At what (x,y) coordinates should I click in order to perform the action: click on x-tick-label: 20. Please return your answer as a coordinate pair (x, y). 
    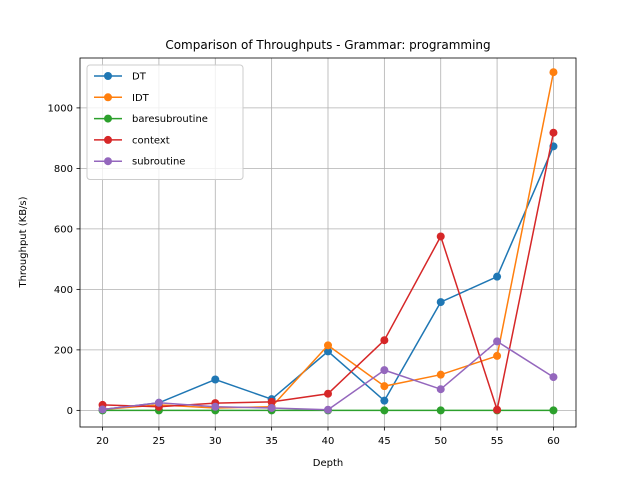
    Looking at the image, I should click on (102, 441).